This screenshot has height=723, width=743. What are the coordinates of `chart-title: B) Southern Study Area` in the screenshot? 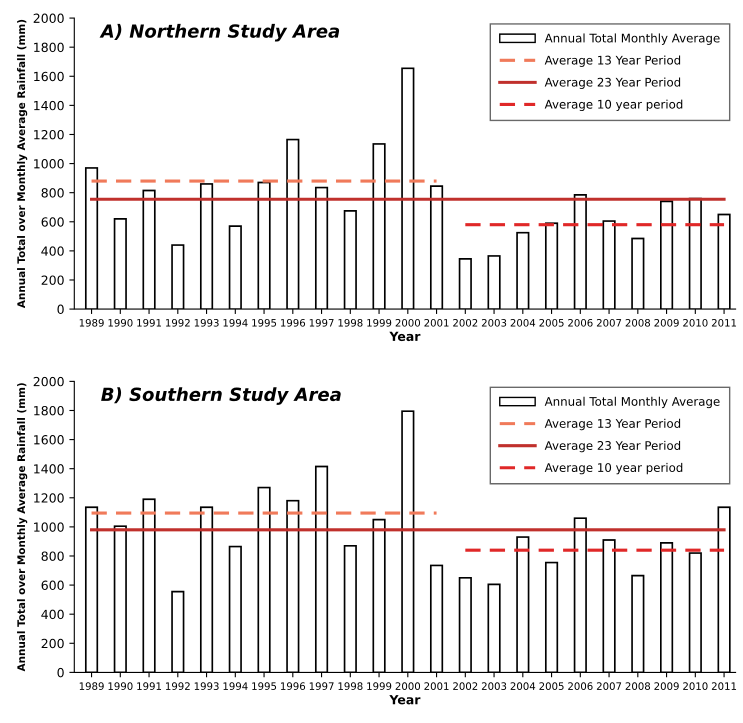 It's located at (221, 396).